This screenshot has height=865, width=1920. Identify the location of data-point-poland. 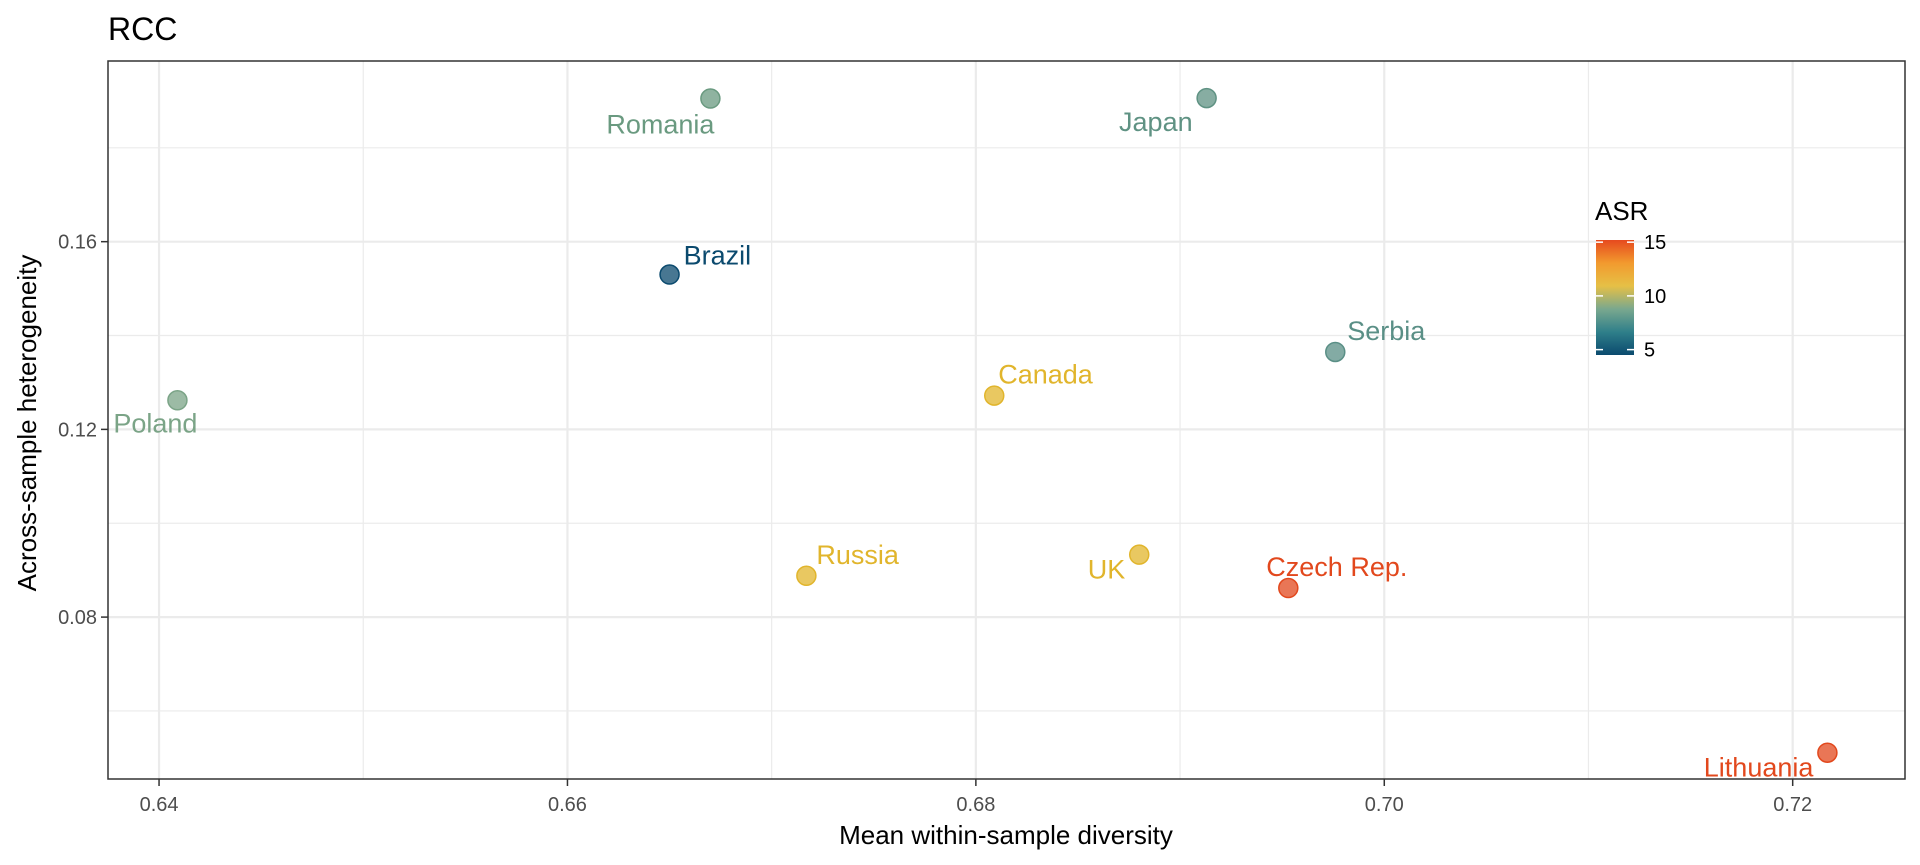
(177, 400).